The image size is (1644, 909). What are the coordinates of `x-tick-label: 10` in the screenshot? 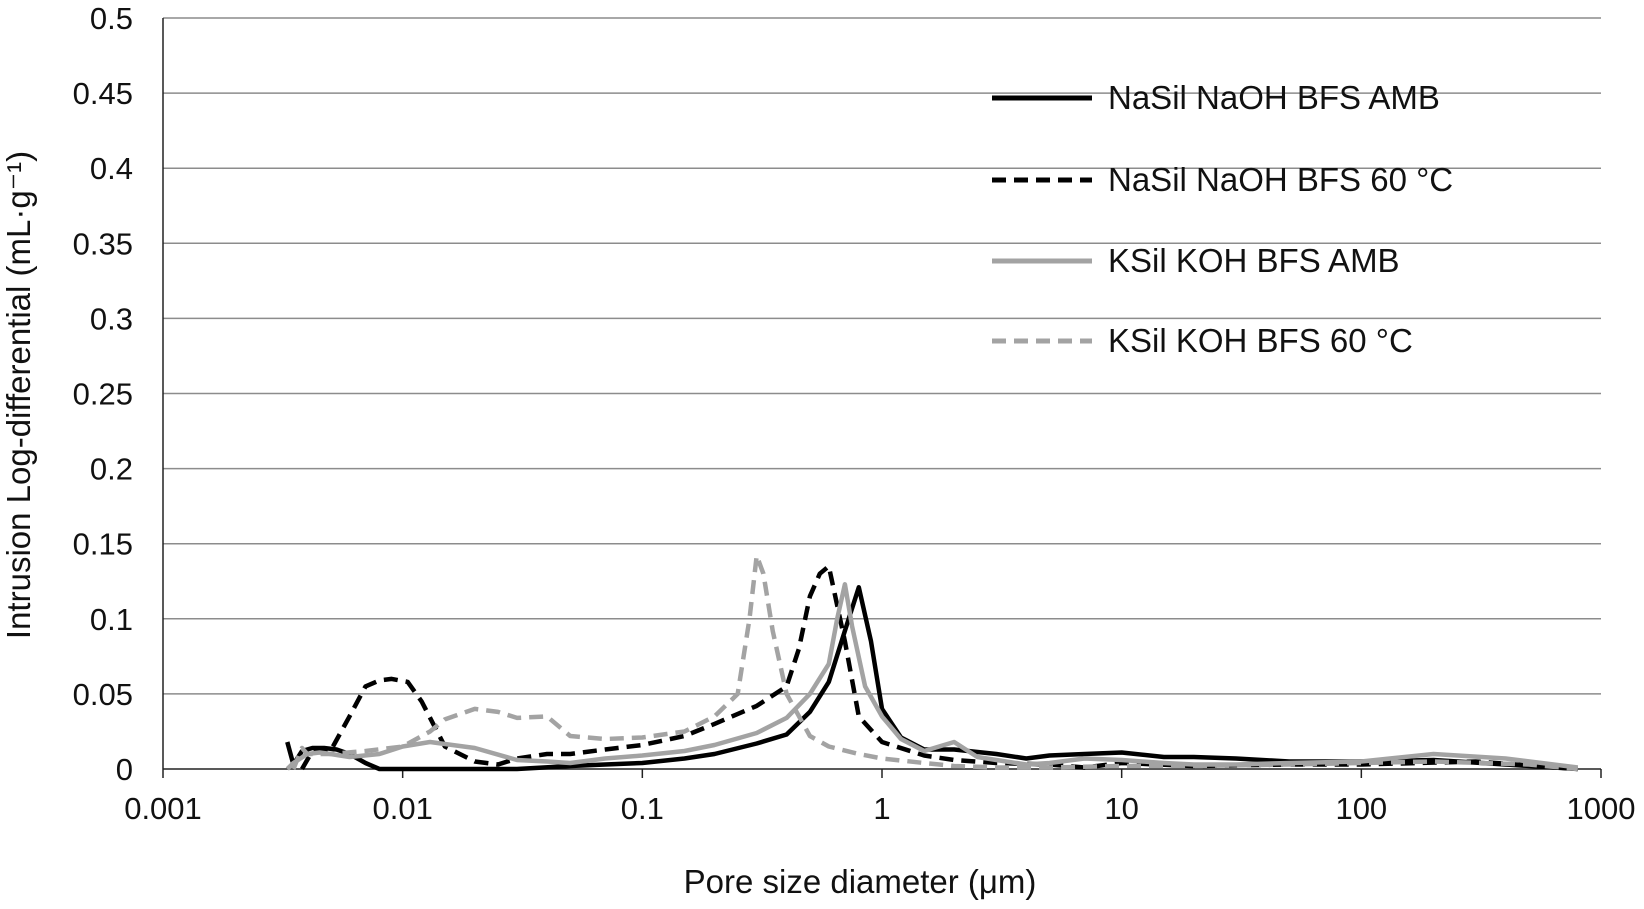 It's located at (1121, 808).